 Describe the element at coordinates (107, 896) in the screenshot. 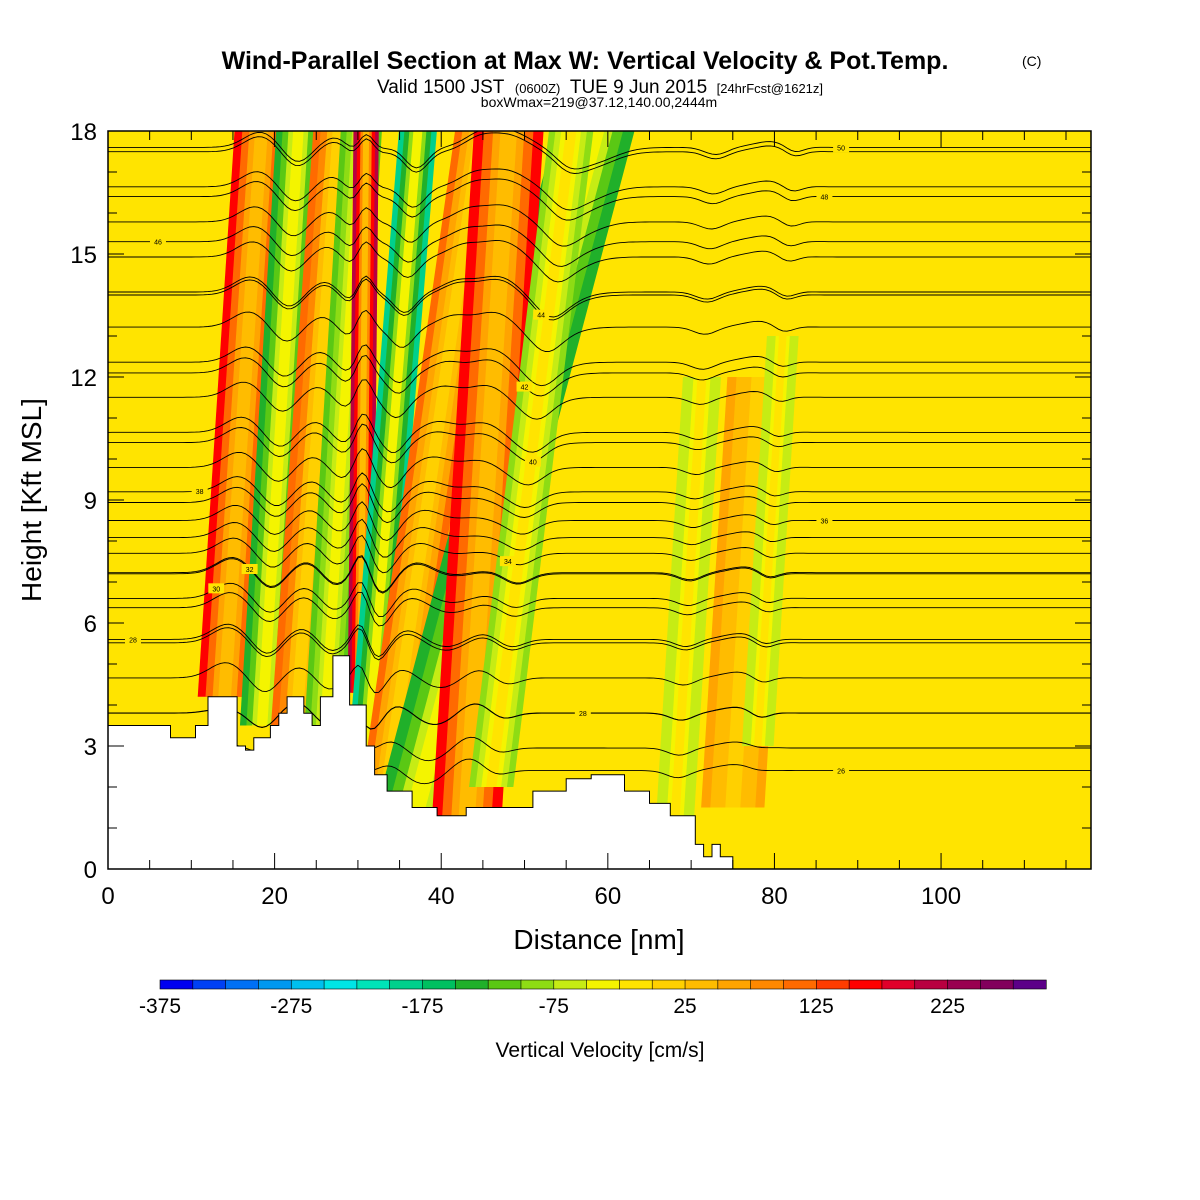

I see `x-tick-label: 0` at that location.